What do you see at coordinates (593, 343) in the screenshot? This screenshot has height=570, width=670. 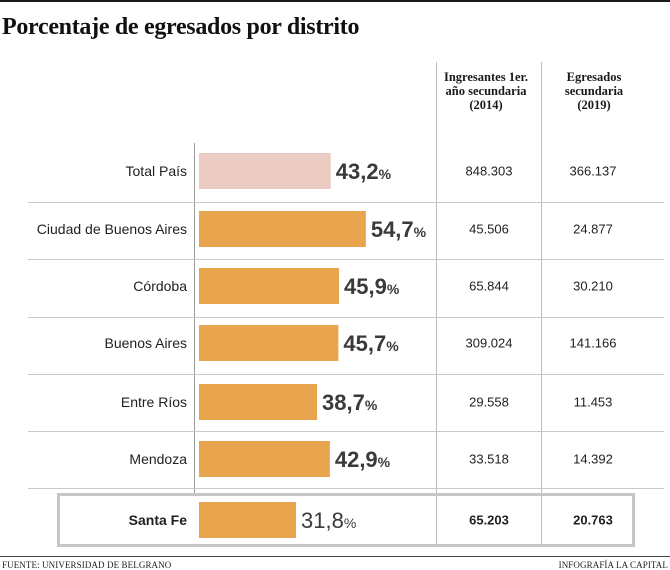 I see `egresados-cell: 141.166` at bounding box center [593, 343].